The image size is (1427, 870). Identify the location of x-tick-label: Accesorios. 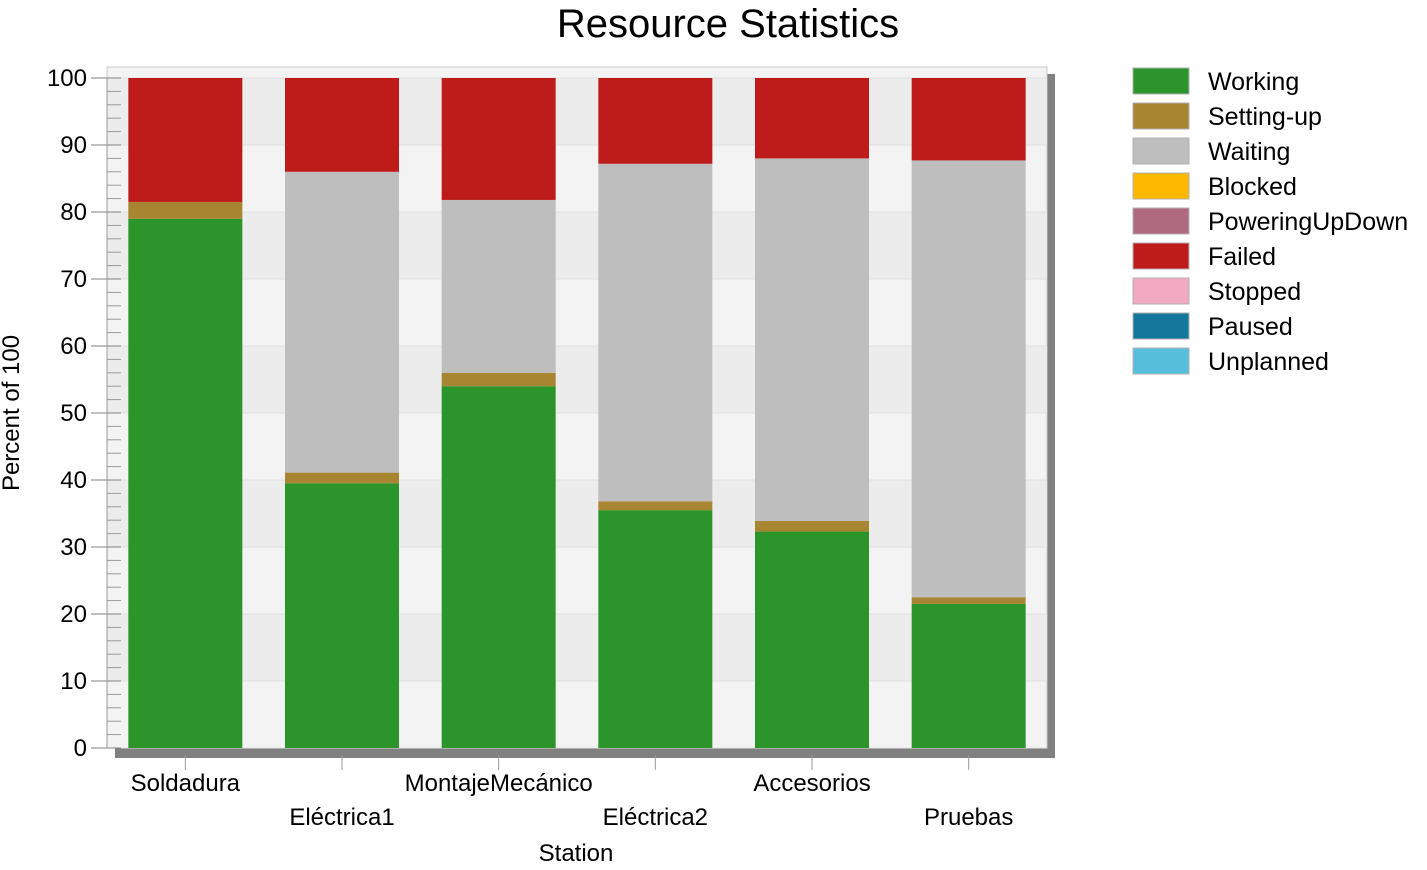
(811, 783).